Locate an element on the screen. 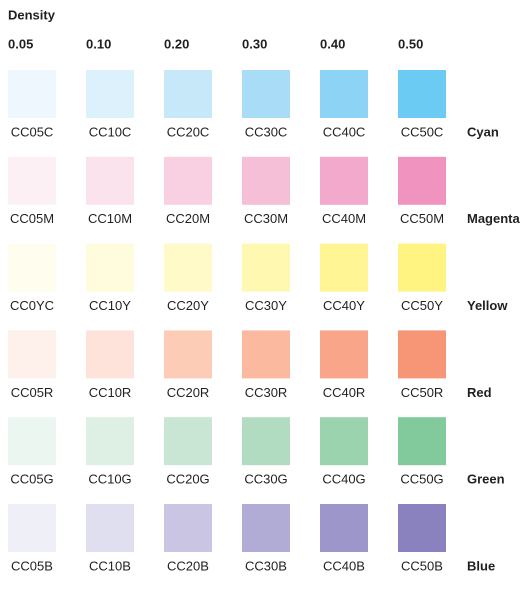 Image resolution: width=526 pixels, height=595 pixels. swatch-label: CC50M is located at coordinates (422, 218).